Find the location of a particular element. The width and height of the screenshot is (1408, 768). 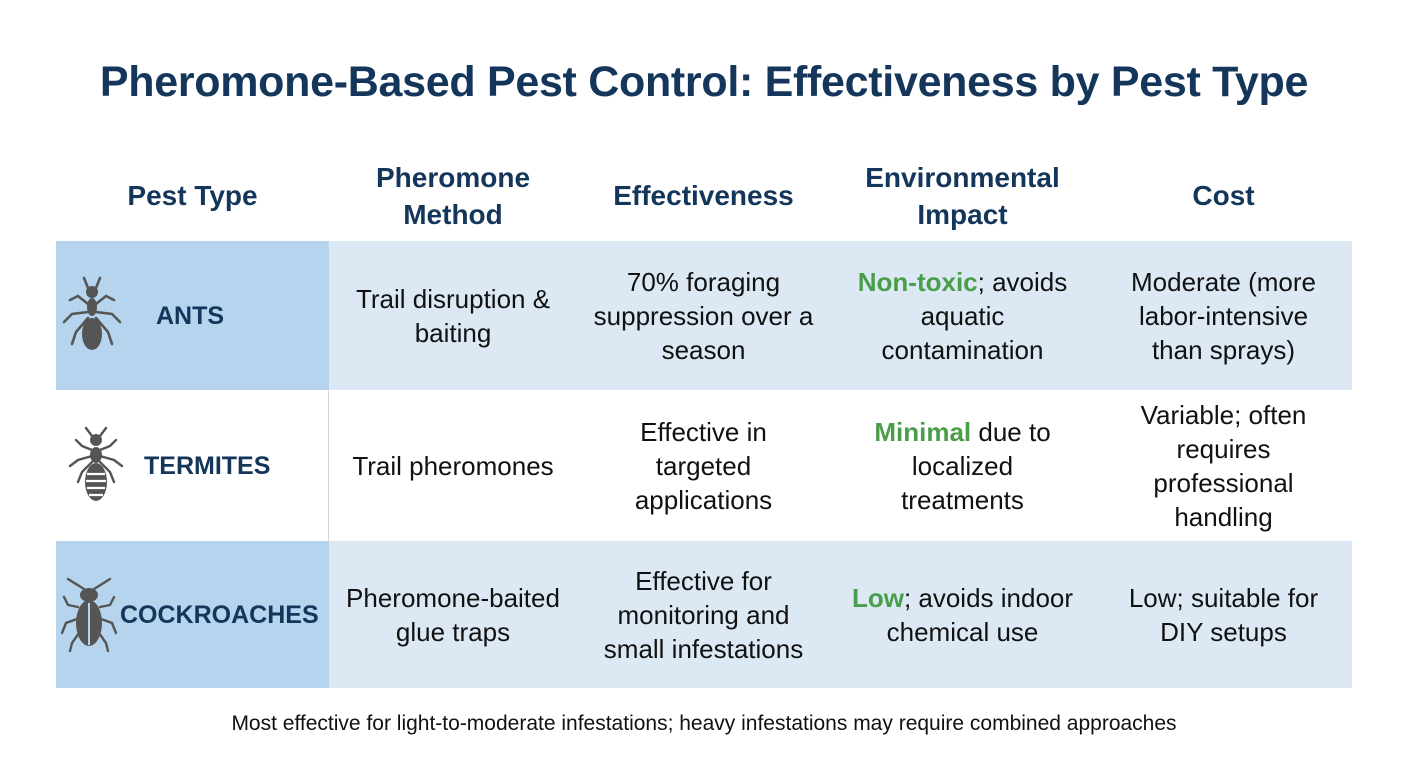

effectiveness-cell: Effective in targeted applications is located at coordinates (703, 465).